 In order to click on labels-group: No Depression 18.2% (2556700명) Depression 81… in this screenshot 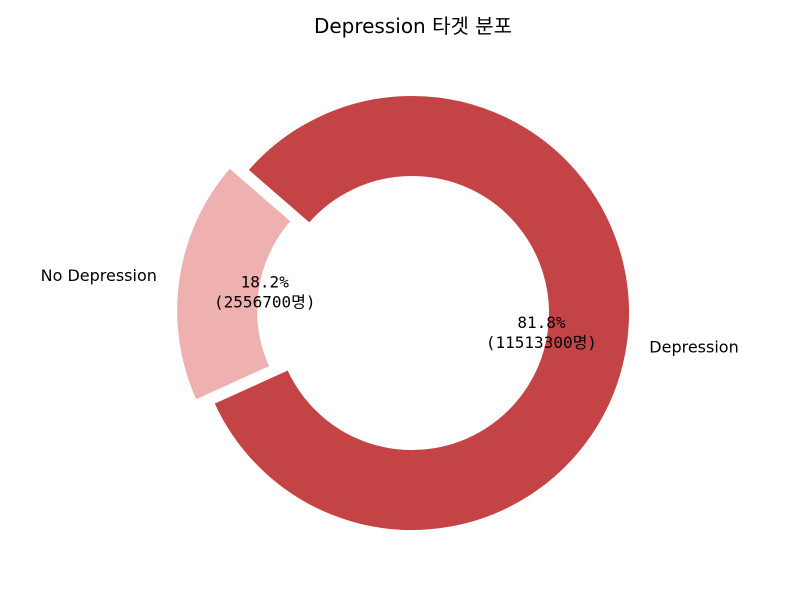, I will do `click(390, 311)`.